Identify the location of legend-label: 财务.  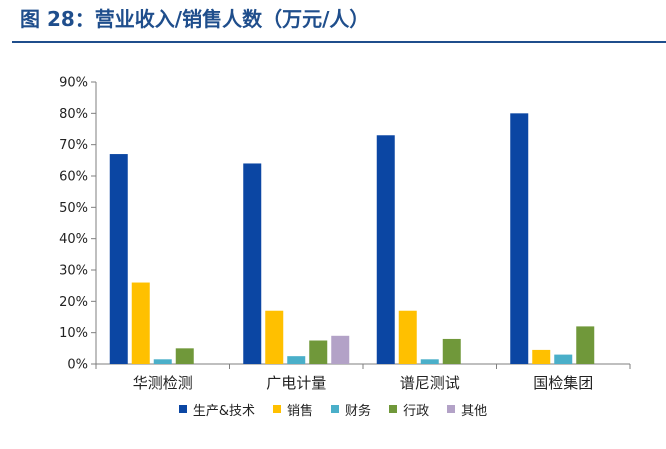
(358, 411).